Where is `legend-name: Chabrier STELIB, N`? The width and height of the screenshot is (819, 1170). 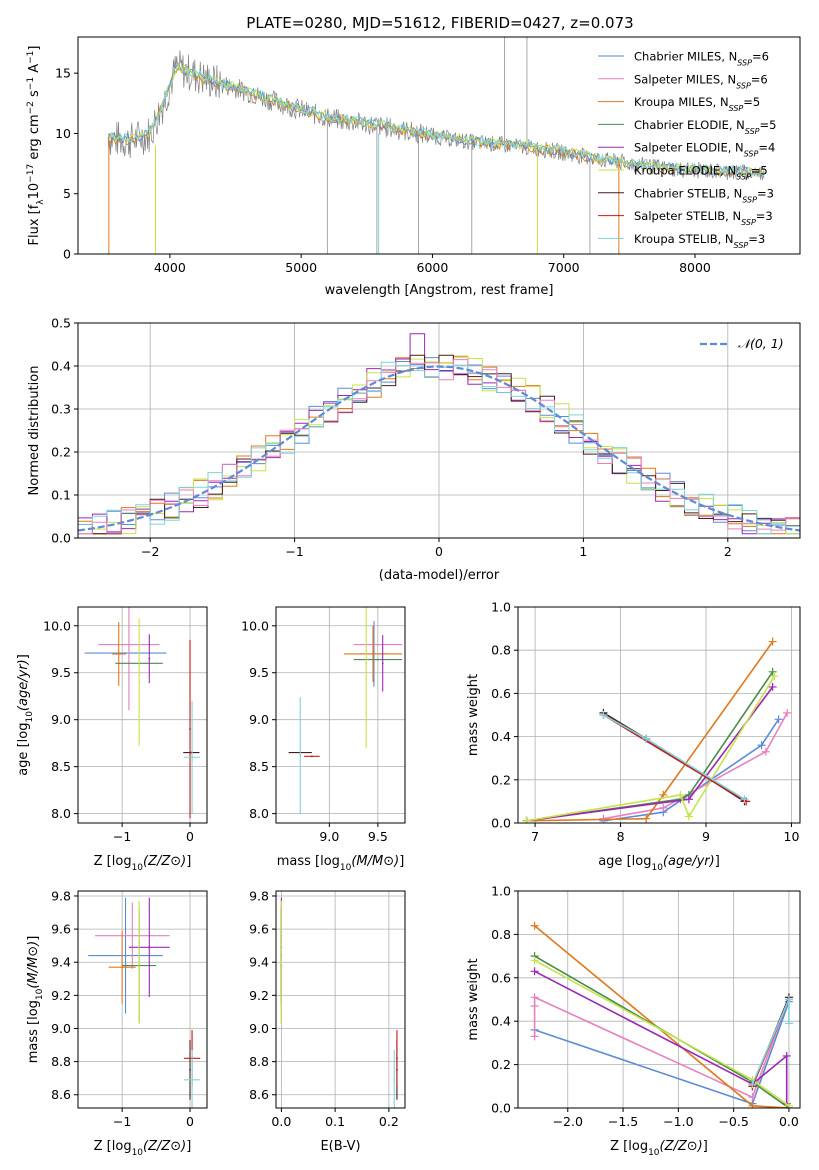
legend-name: Chabrier STELIB, N is located at coordinates (688, 193).